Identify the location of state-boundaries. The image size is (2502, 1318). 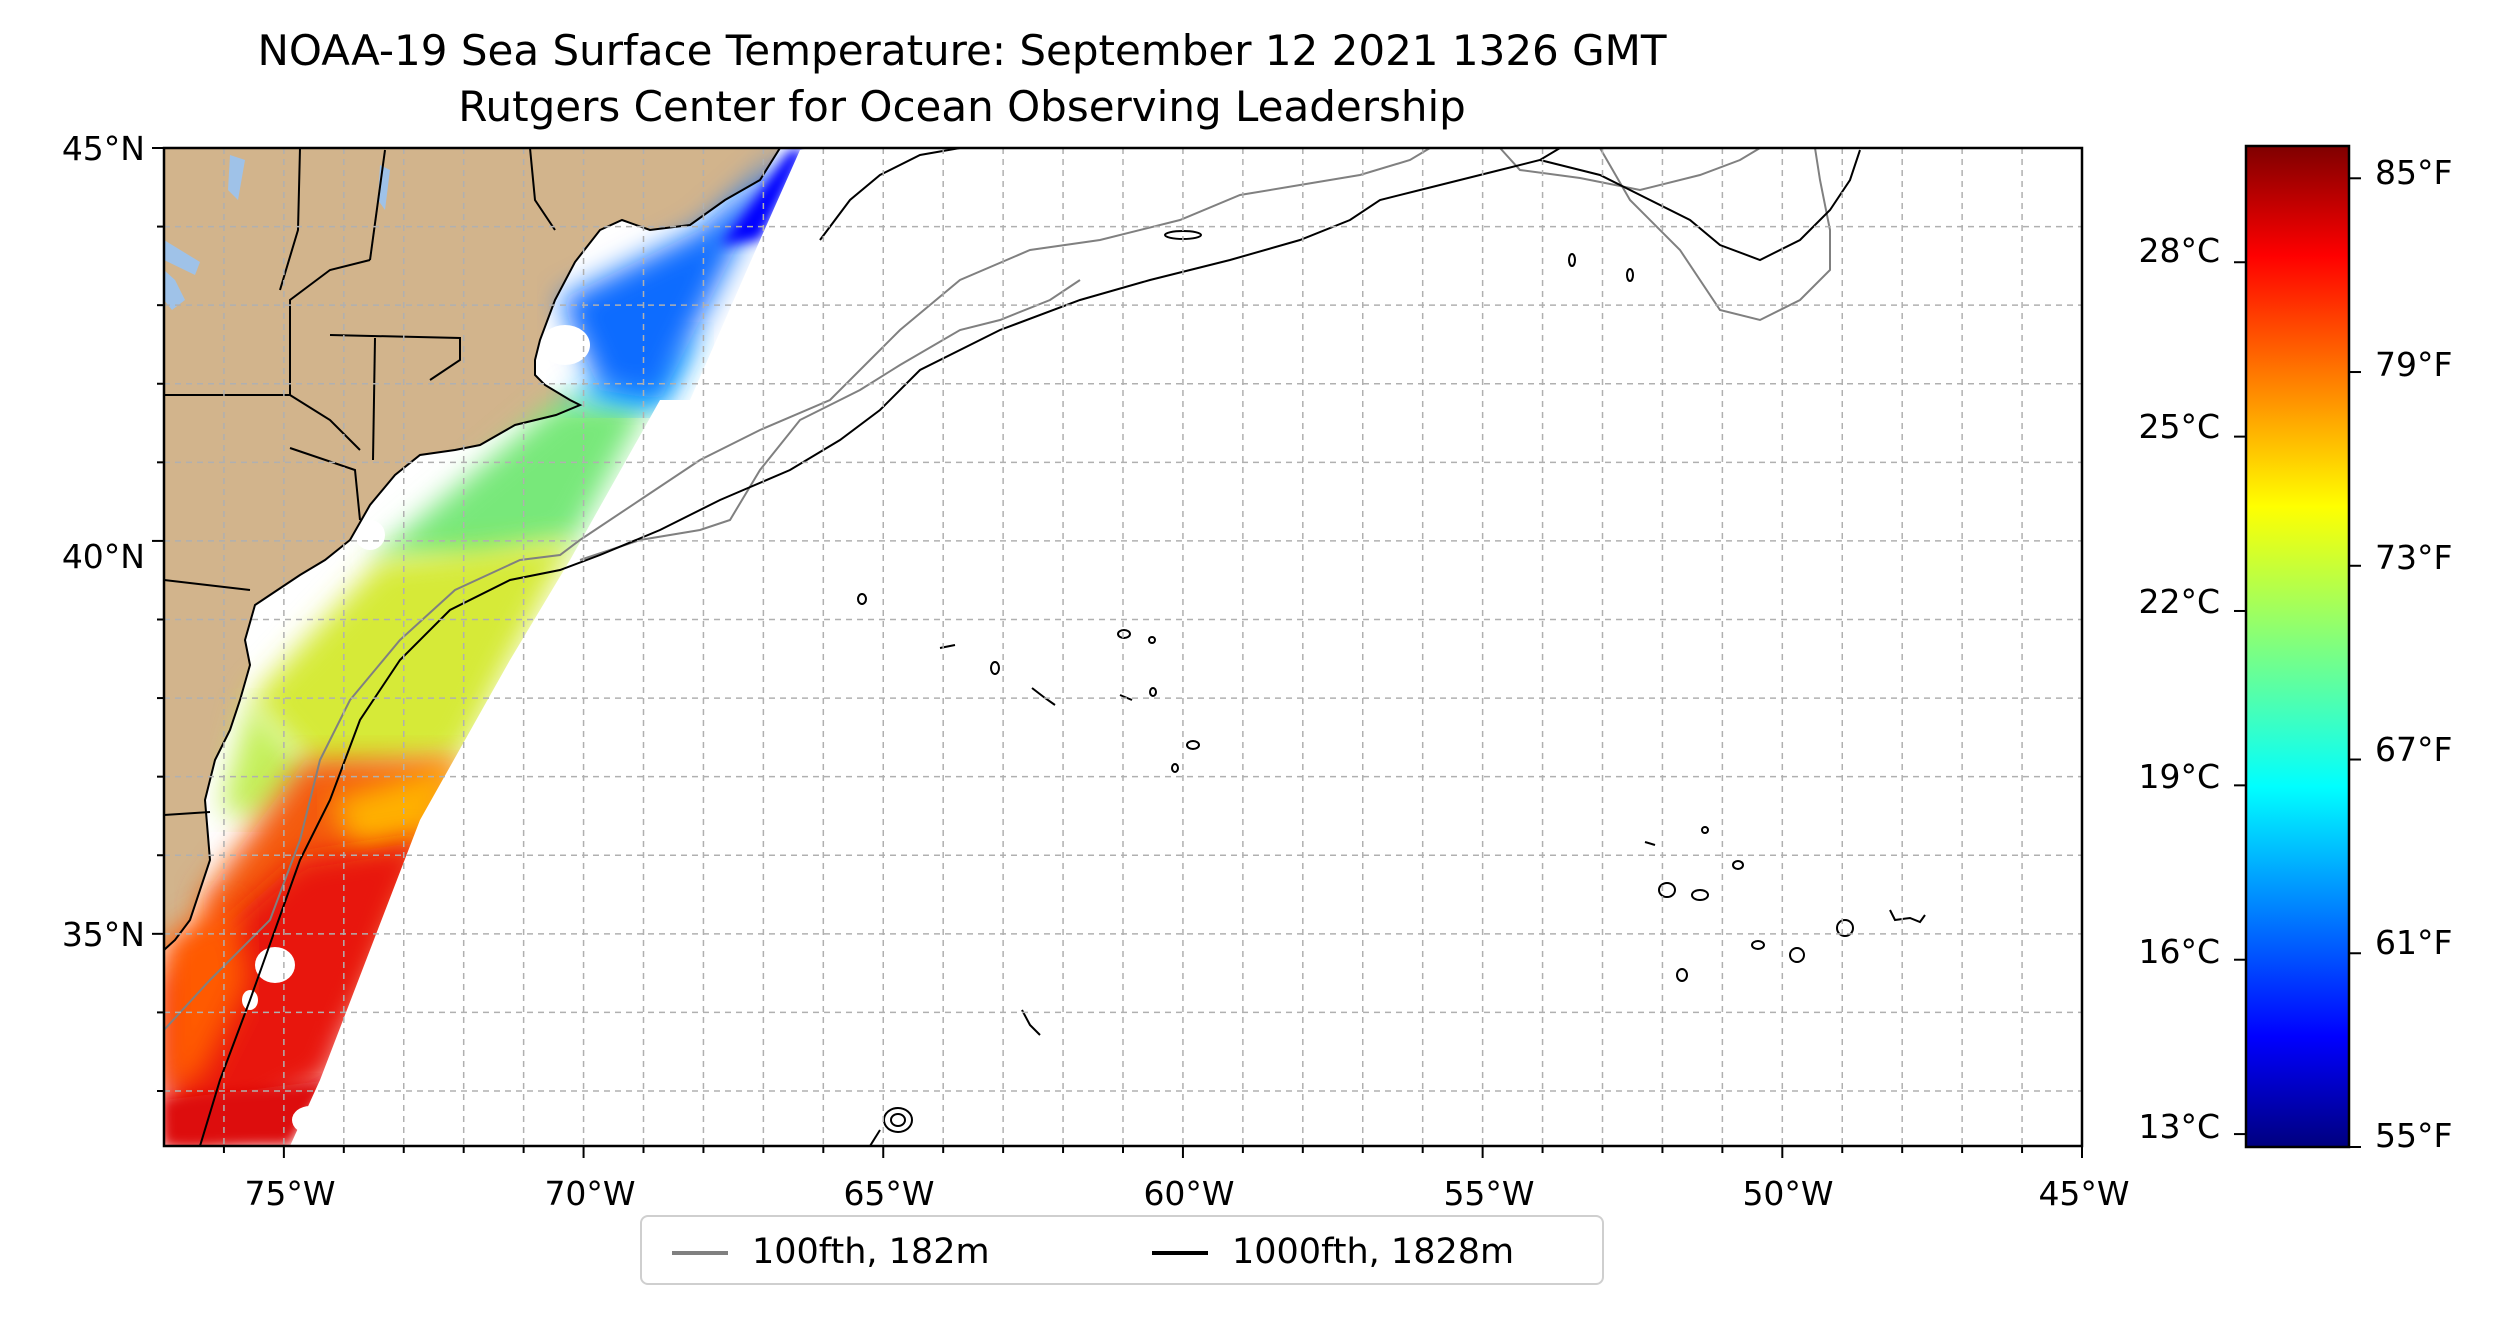
(360, 482).